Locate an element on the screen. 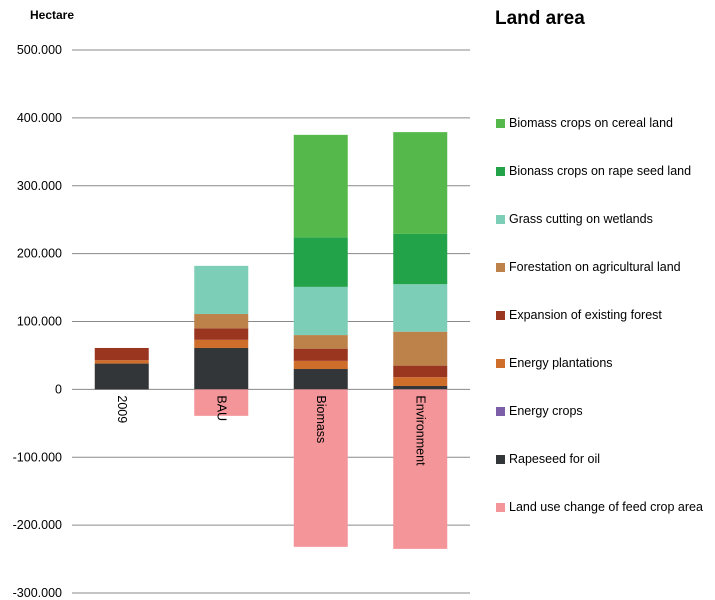 This screenshot has width=715, height=600. chart-title: Land area is located at coordinates (540, 18).